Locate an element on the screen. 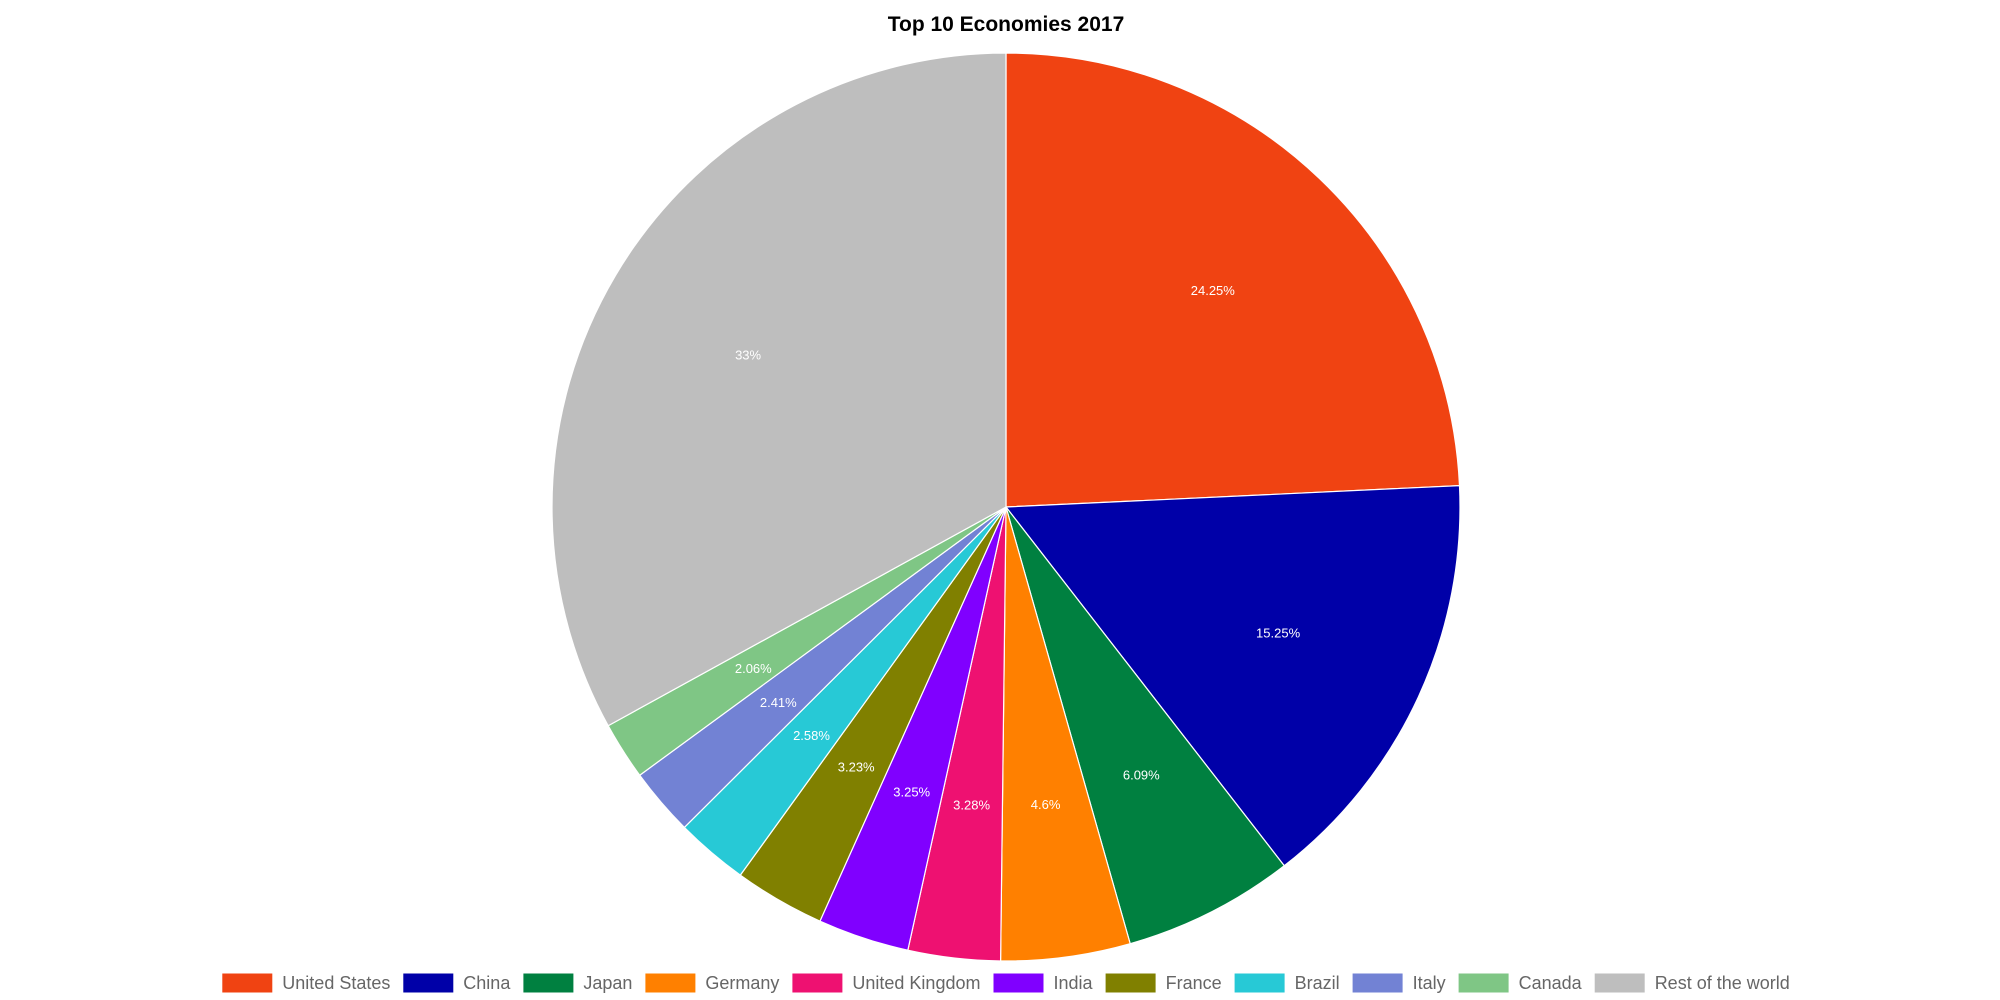  slice-label-india: 3.25% is located at coordinates (911, 791).